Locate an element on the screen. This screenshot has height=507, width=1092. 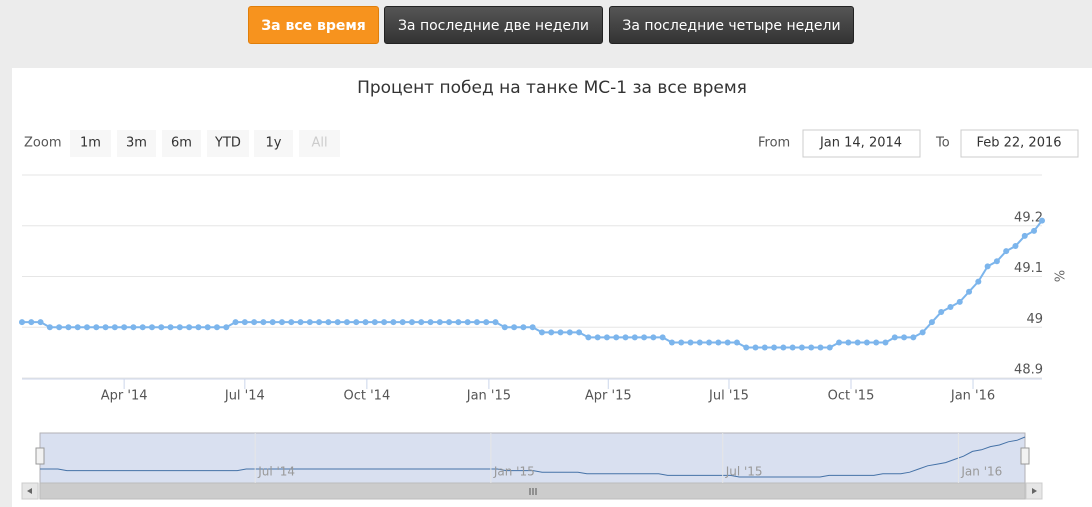
grip is located at coordinates (533, 491).